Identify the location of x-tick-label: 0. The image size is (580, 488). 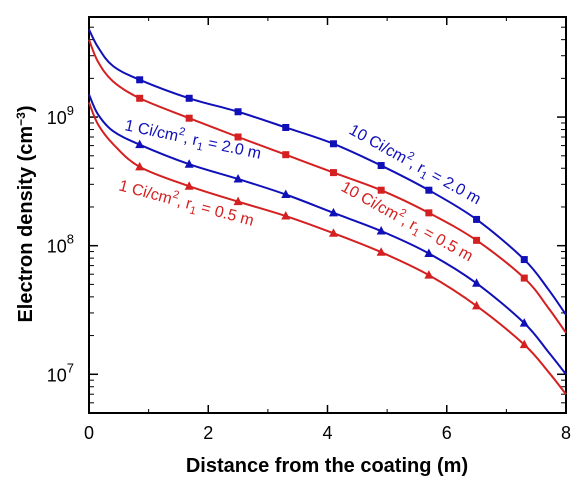
(89, 433).